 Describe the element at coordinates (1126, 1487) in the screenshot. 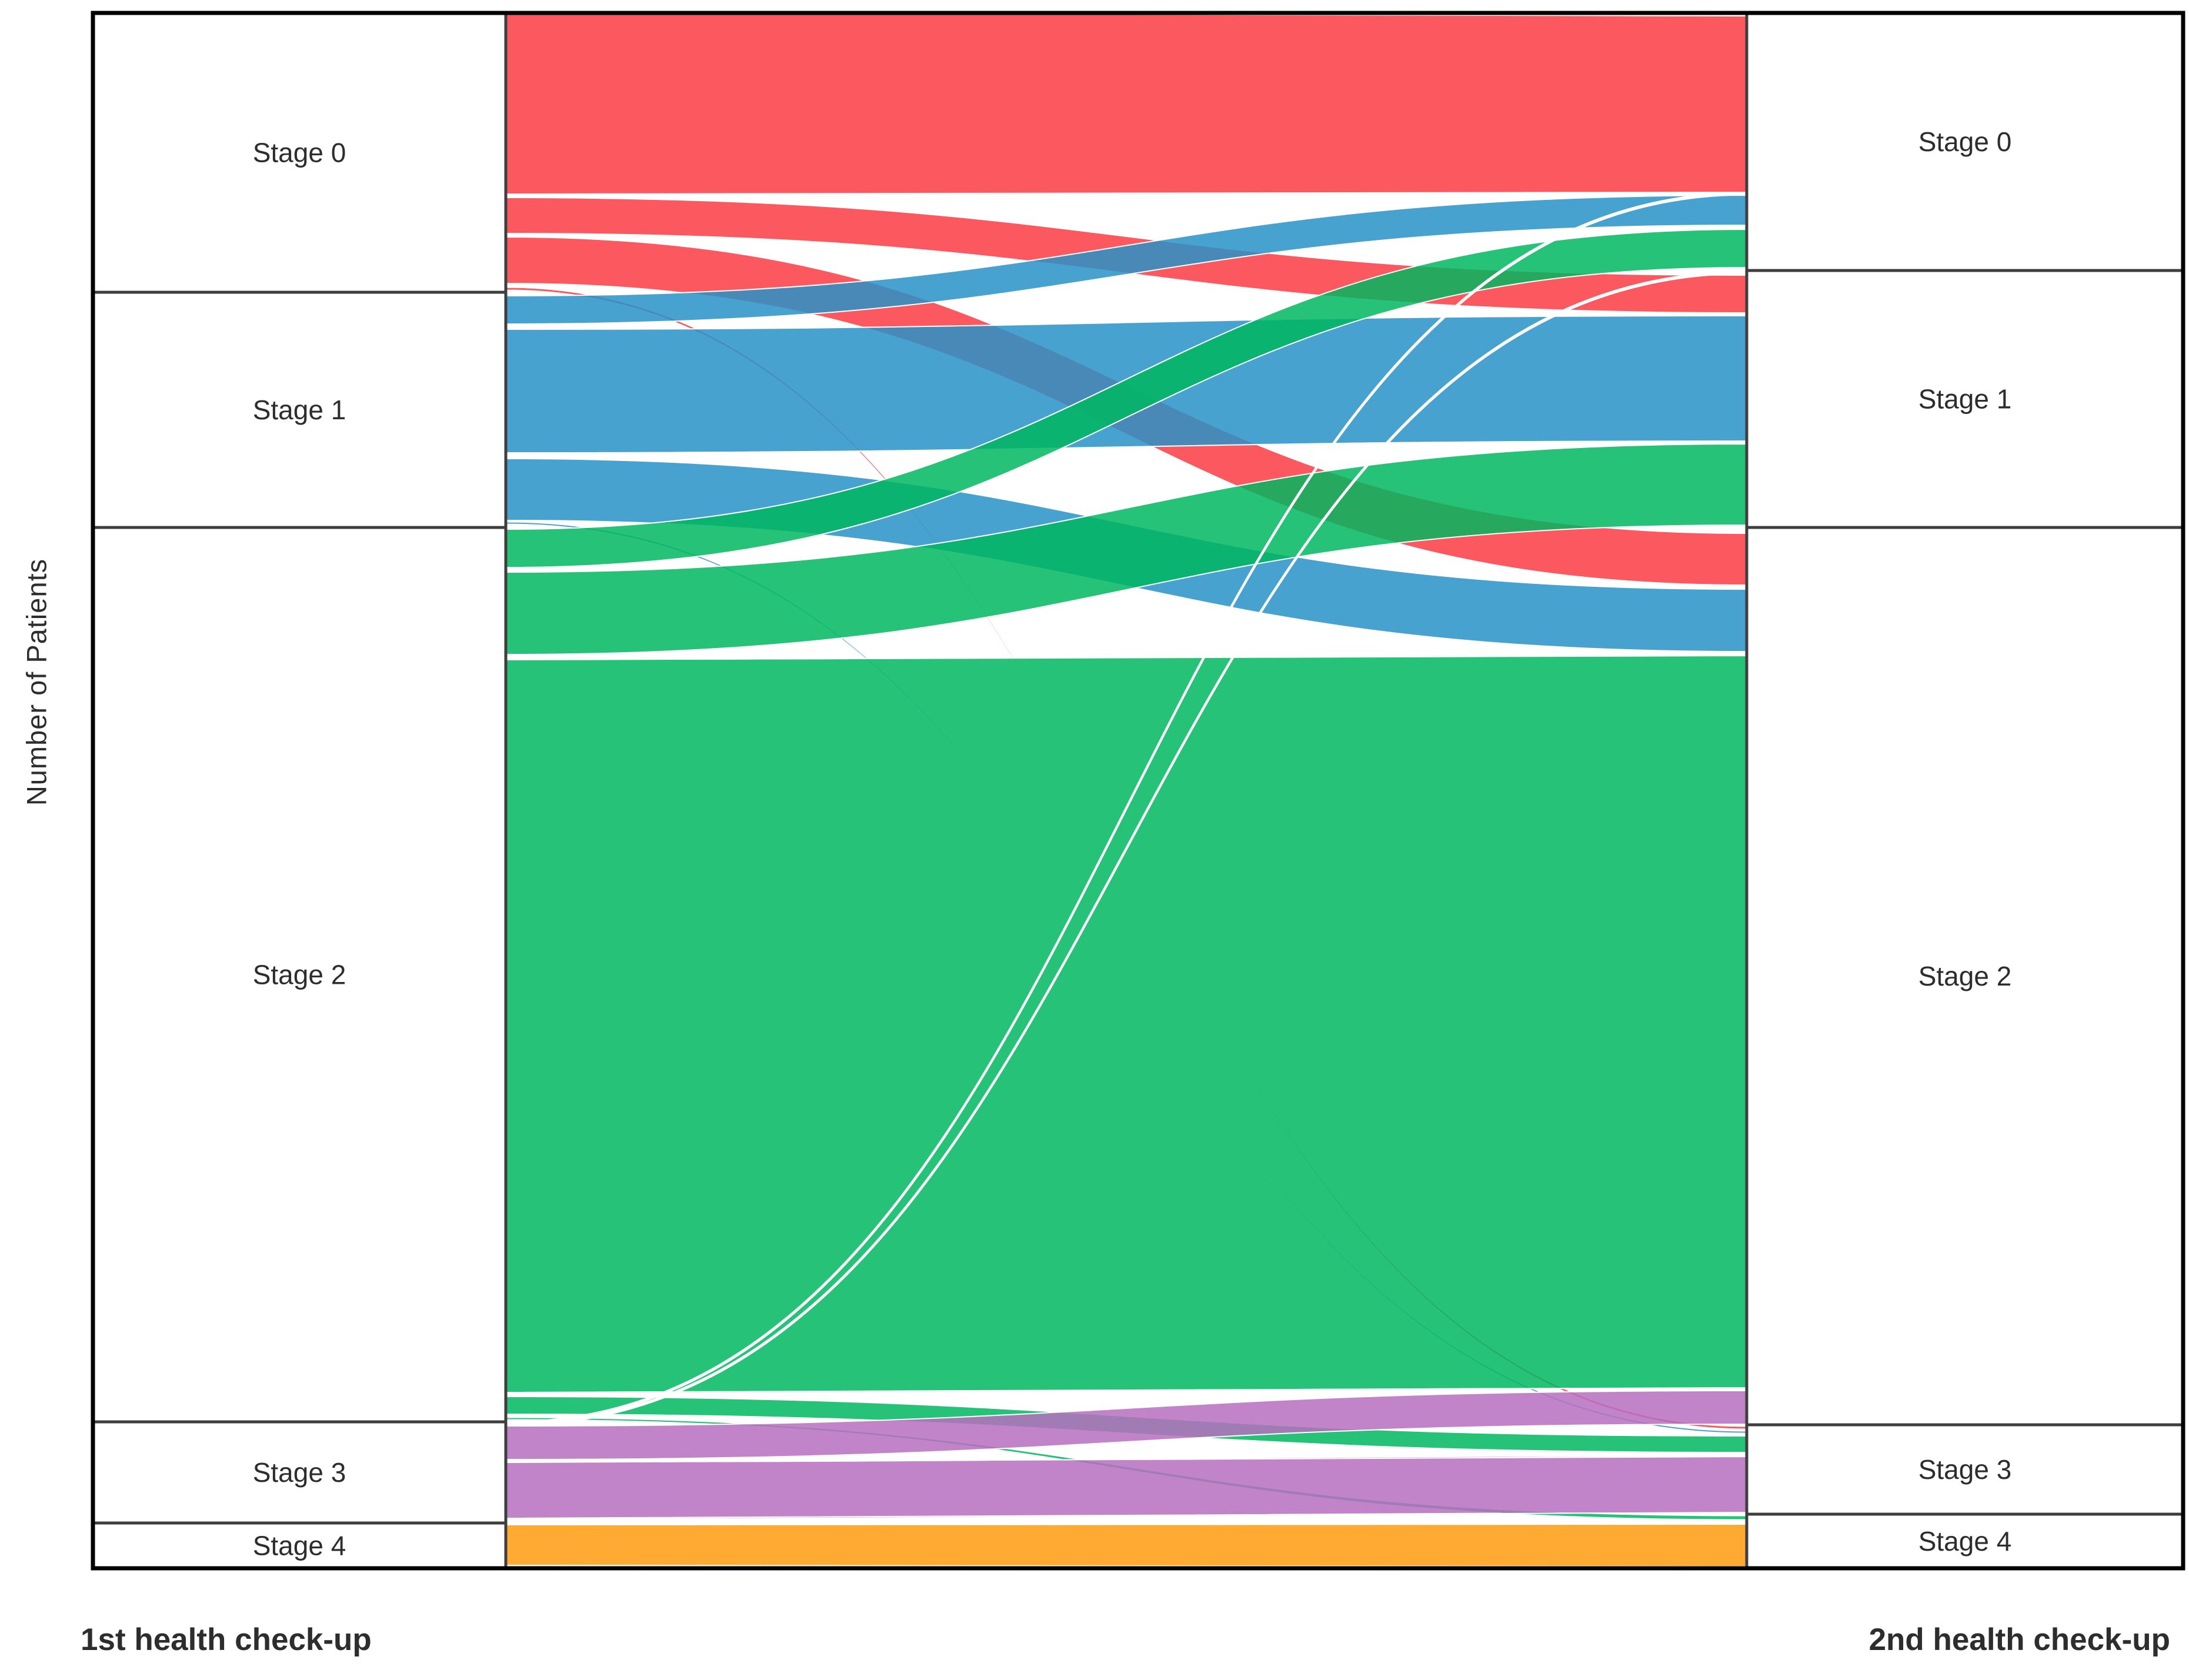

I see `flow-ribbon-Stage3-to-Stage3` at that location.